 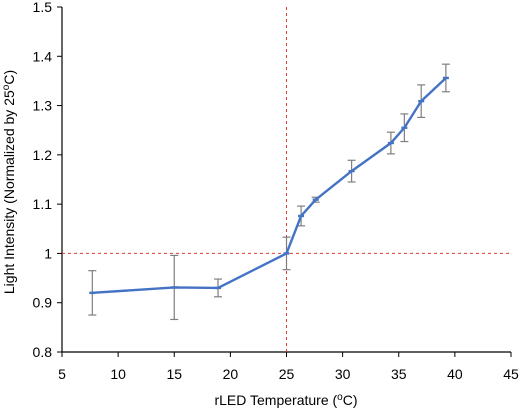 I want to click on y-axis-title-text: Light Intensity (Normalized by 25, so click(x=9, y=192).